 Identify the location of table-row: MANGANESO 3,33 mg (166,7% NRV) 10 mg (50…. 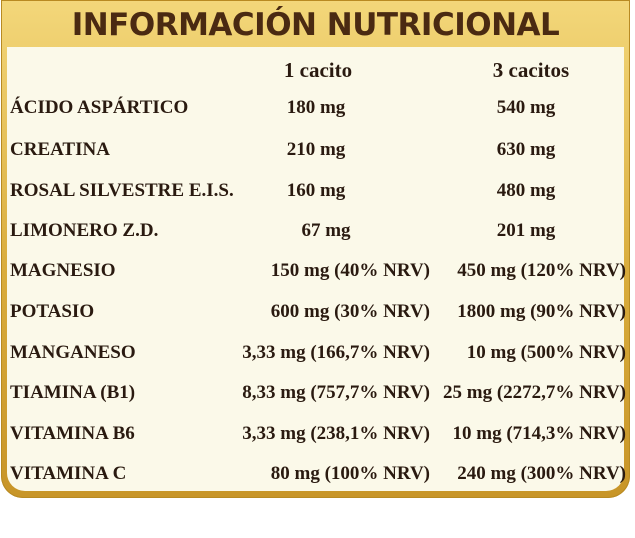
(315, 353).